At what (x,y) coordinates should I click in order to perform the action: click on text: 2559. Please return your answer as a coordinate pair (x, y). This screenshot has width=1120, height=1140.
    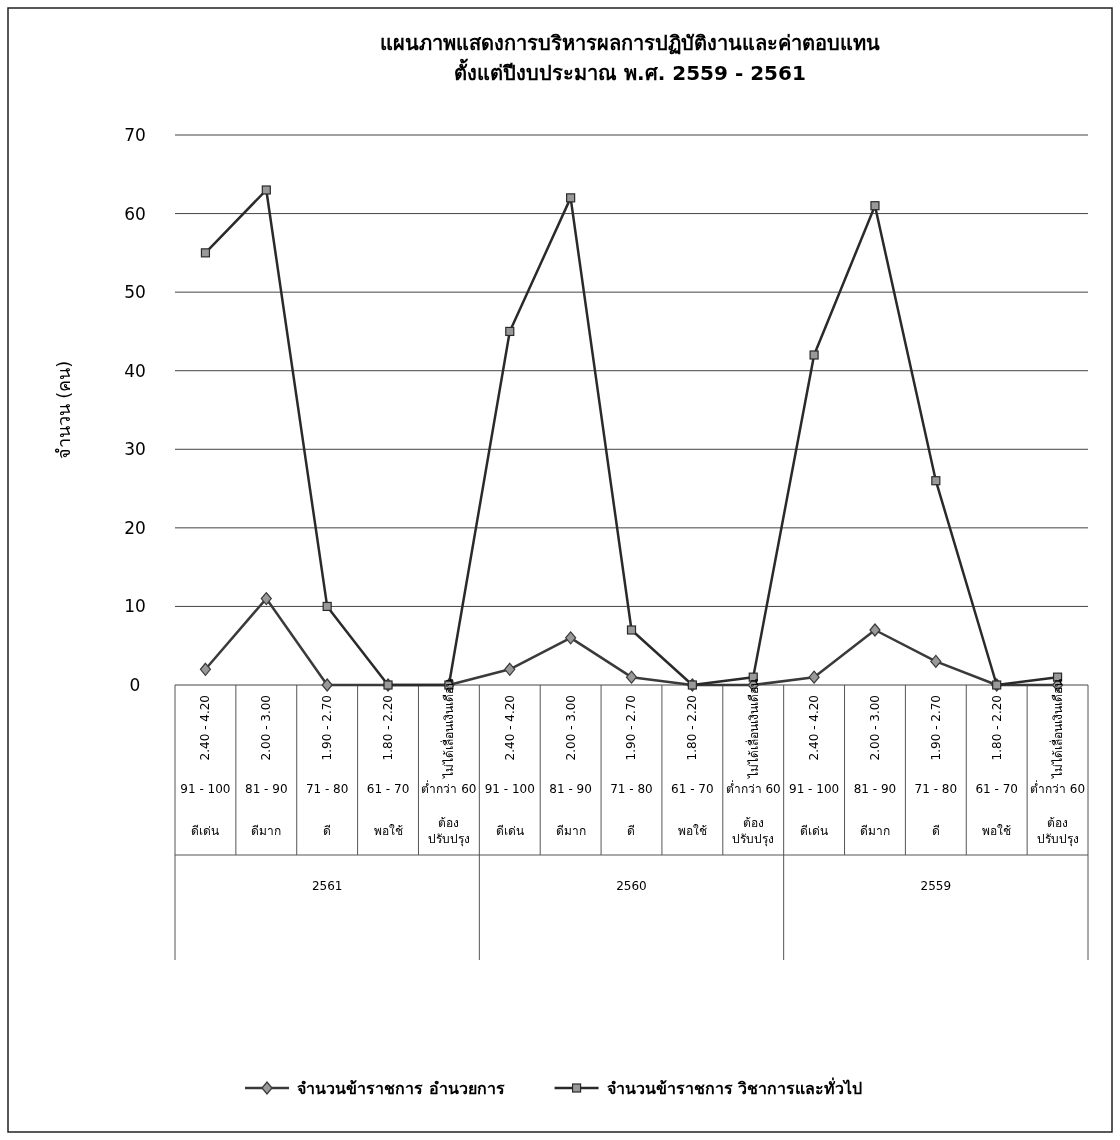
    Looking at the image, I should click on (936, 886).